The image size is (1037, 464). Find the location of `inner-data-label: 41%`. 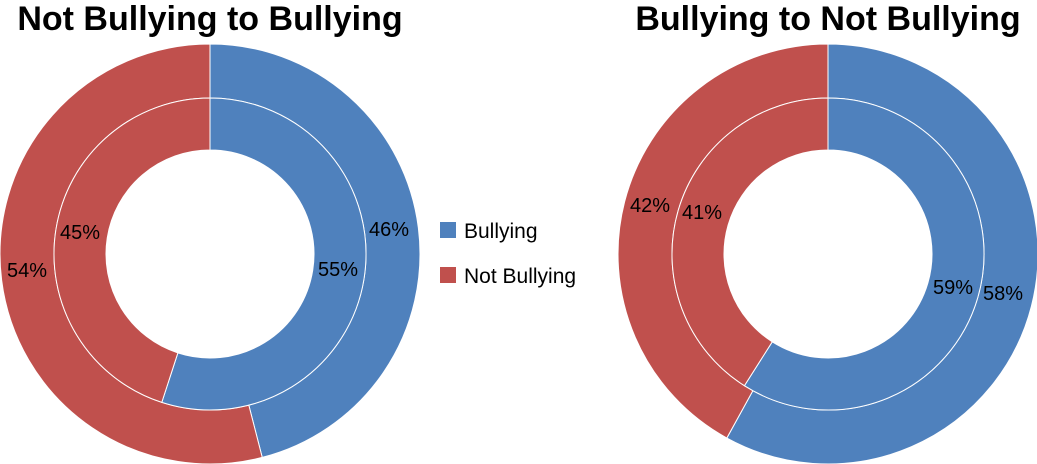

inner-data-label: 41% is located at coordinates (702, 213).